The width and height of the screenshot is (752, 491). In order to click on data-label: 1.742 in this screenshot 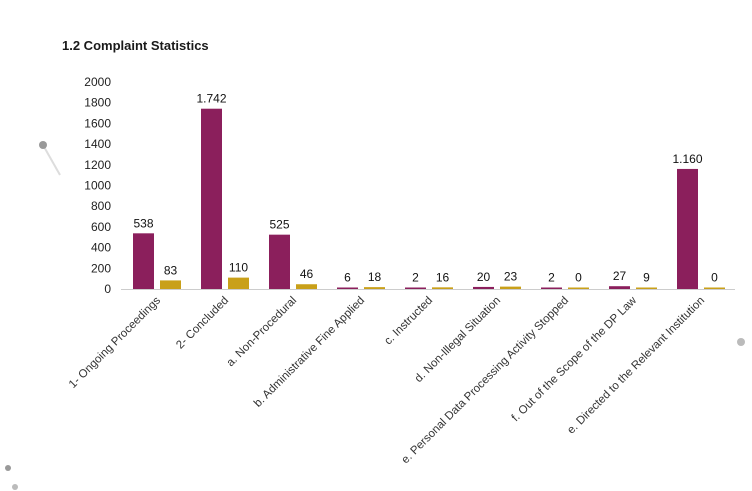, I will do `click(211, 99)`.